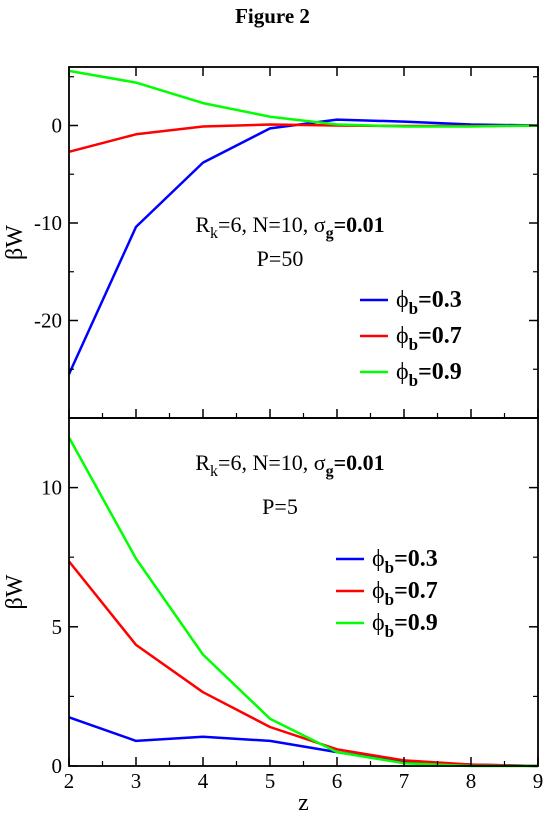 The width and height of the screenshot is (545, 813). Describe the element at coordinates (404, 781) in the screenshot. I see `x-tick-label: 7` at that location.